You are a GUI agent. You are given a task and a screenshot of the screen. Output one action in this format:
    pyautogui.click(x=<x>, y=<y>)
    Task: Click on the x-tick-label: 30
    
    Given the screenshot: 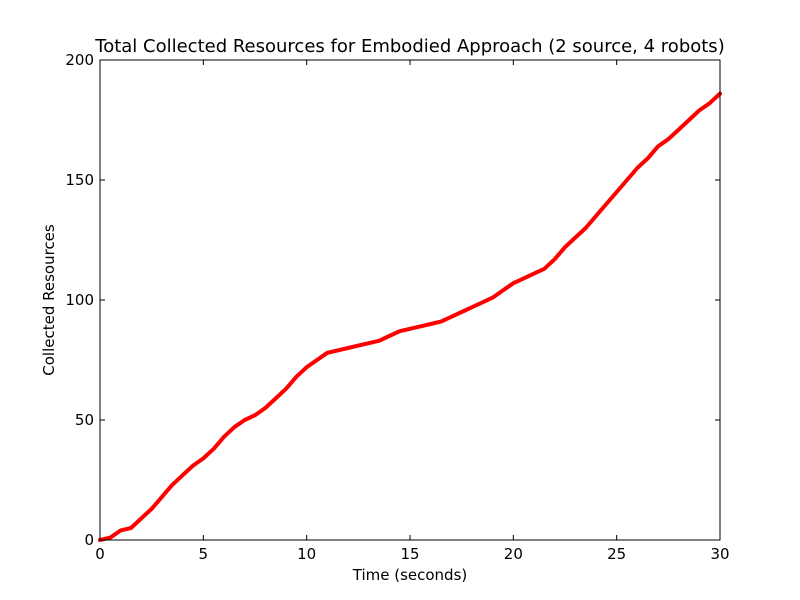 What is the action you would take?
    pyautogui.click(x=719, y=554)
    